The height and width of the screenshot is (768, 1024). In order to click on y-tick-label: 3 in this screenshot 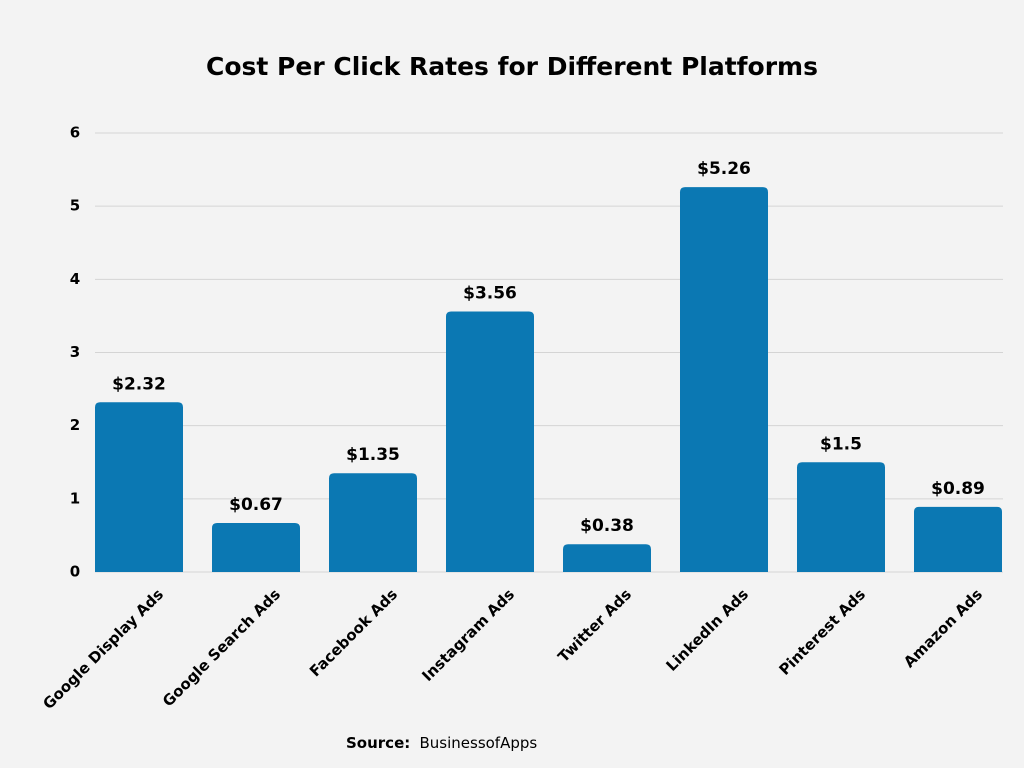, I will do `click(75, 352)`.